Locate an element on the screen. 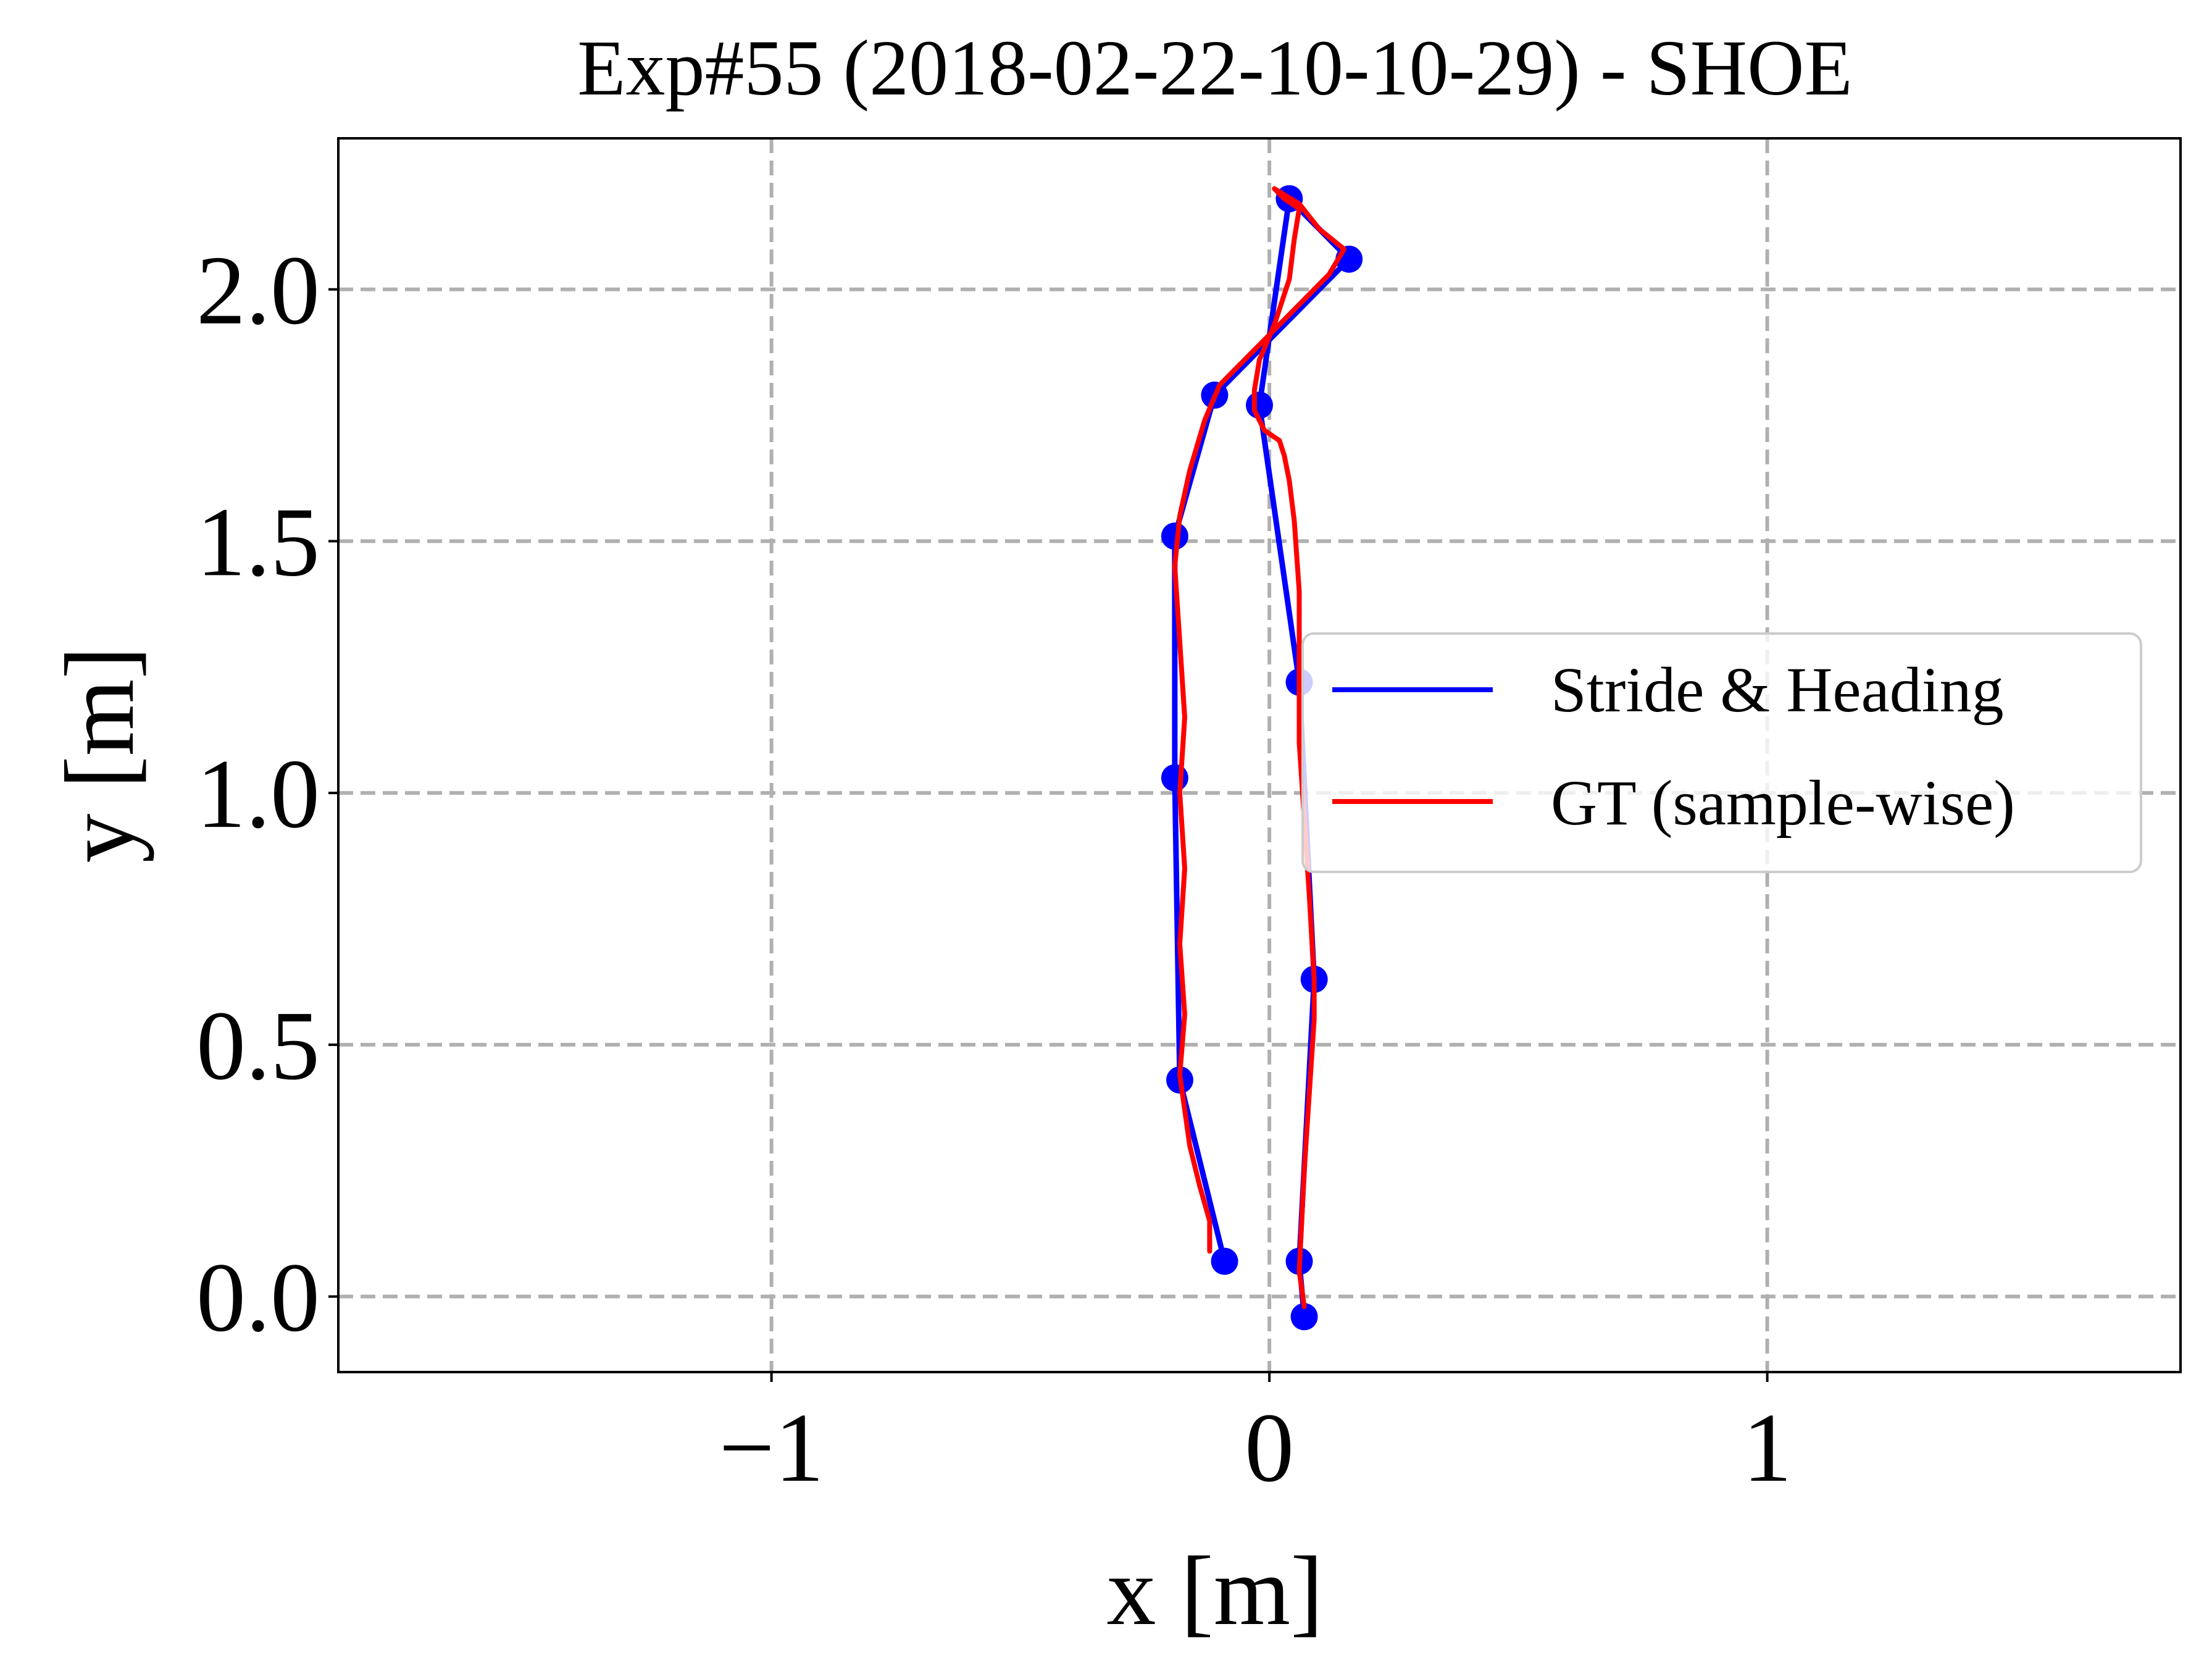 The width and height of the screenshot is (2212, 1666). y-tick-label: 0.5 is located at coordinates (258, 1045).